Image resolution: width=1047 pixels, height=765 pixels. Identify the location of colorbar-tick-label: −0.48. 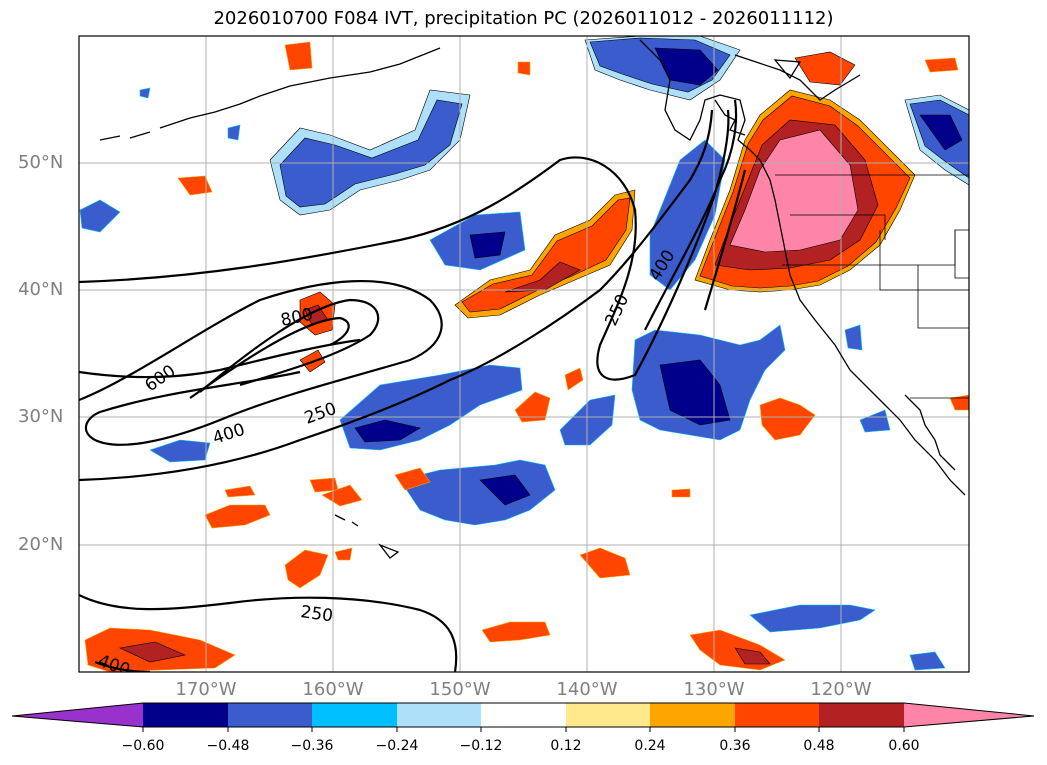
(228, 746).